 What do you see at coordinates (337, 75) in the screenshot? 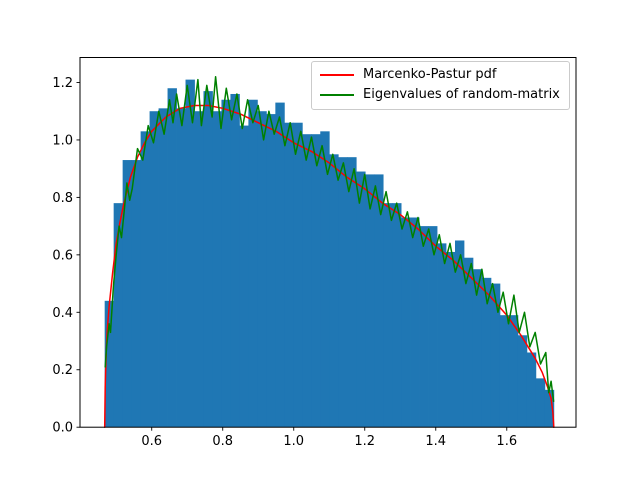
I see `legend-line-sample-red` at bounding box center [337, 75].